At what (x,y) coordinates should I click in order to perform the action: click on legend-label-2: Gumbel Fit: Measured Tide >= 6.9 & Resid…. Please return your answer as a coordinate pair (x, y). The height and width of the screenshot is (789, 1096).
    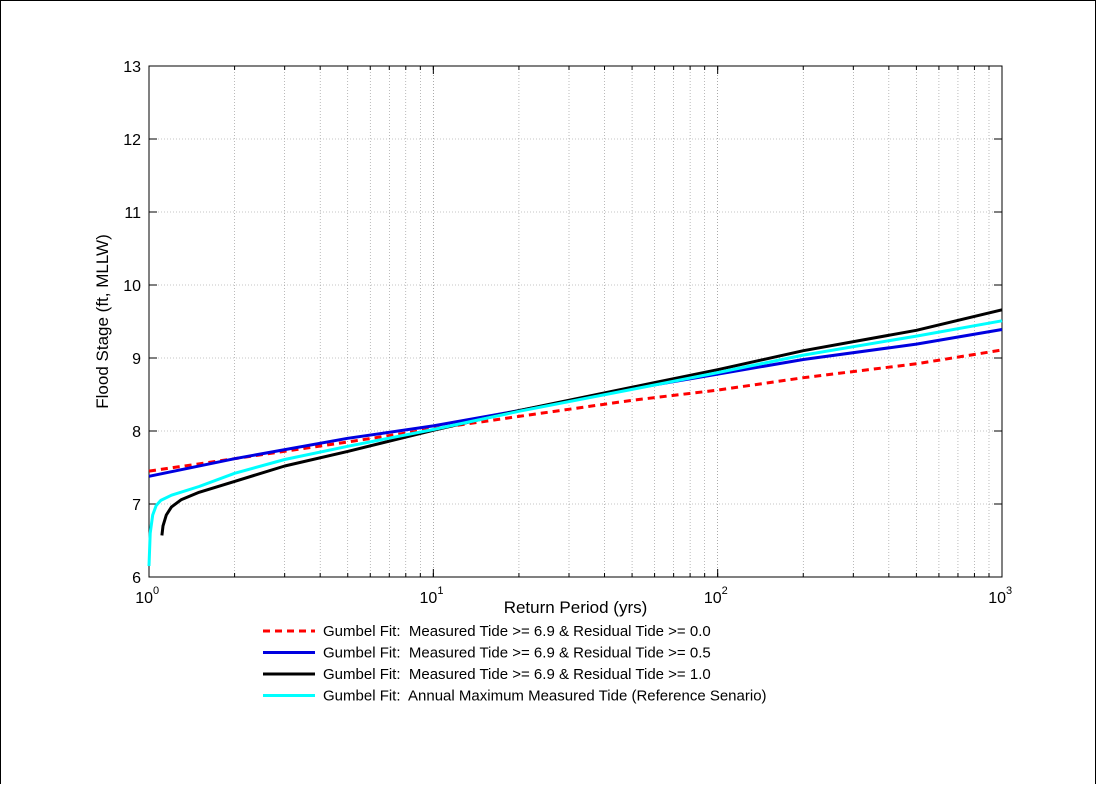
    Looking at the image, I should click on (517, 653).